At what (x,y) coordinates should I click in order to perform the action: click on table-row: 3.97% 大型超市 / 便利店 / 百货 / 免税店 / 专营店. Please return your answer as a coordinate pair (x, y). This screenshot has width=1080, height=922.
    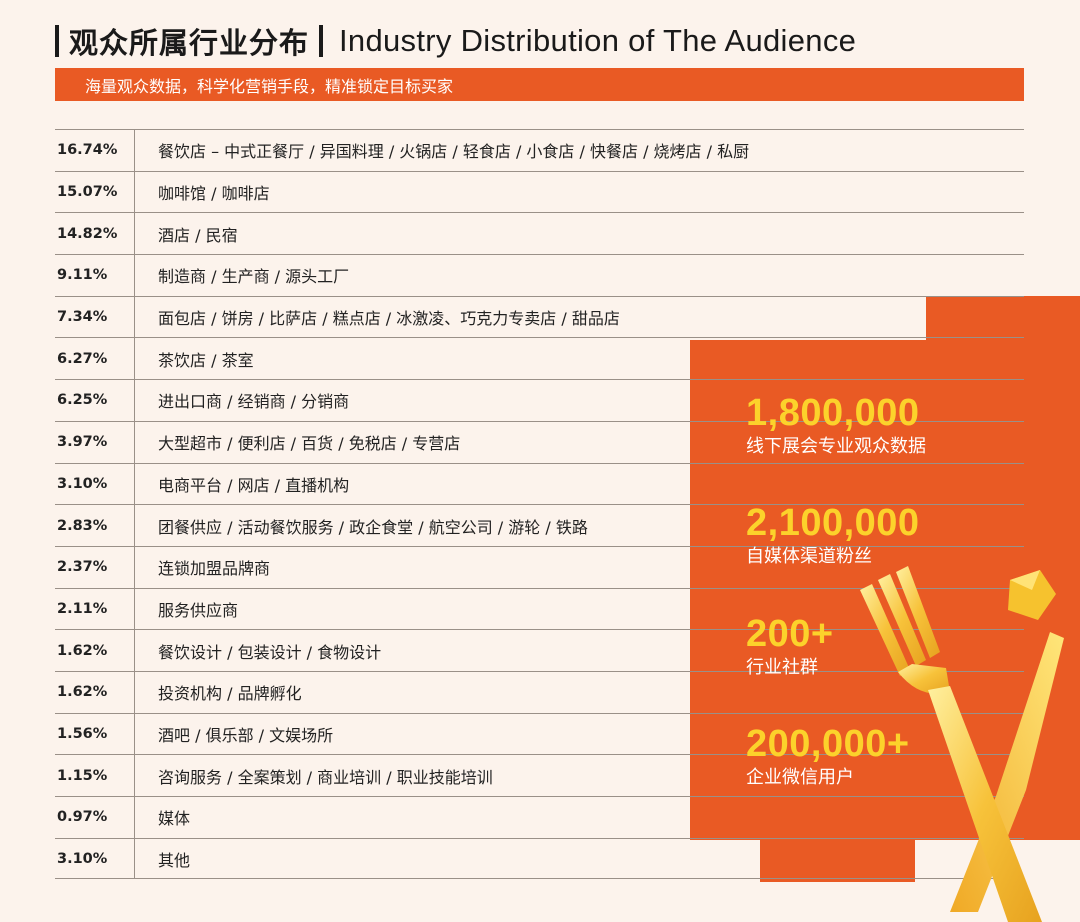
    Looking at the image, I should click on (539, 441).